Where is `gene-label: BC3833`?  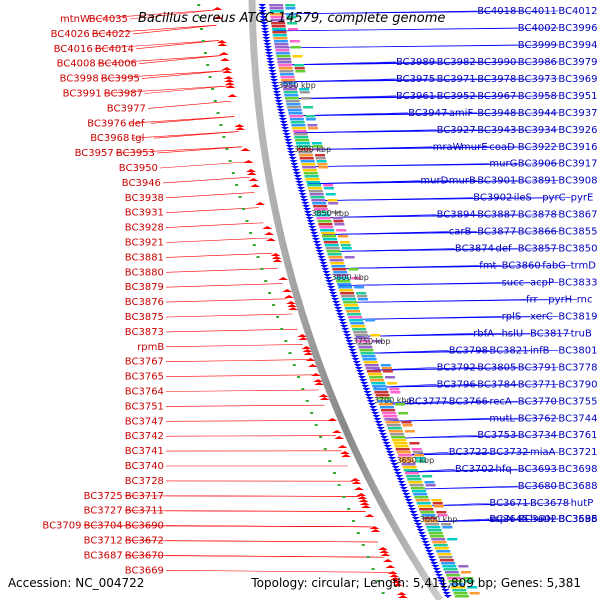 gene-label: BC3833 is located at coordinates (577, 283).